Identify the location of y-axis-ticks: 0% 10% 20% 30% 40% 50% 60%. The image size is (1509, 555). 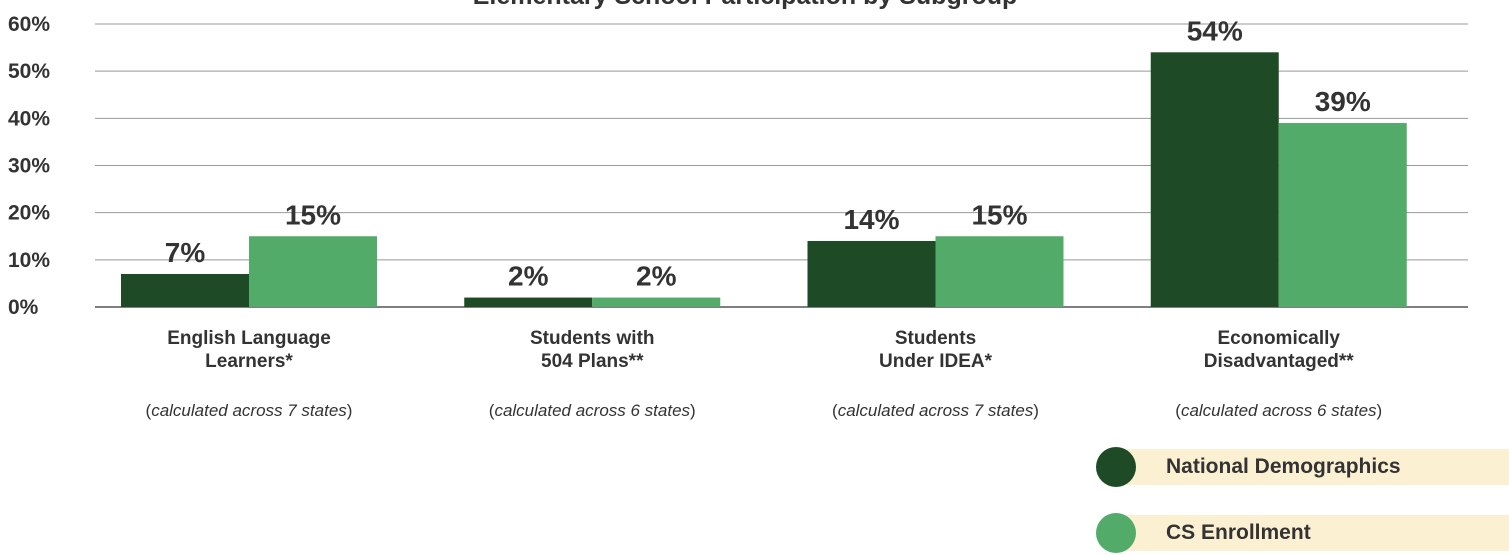
(29, 166).